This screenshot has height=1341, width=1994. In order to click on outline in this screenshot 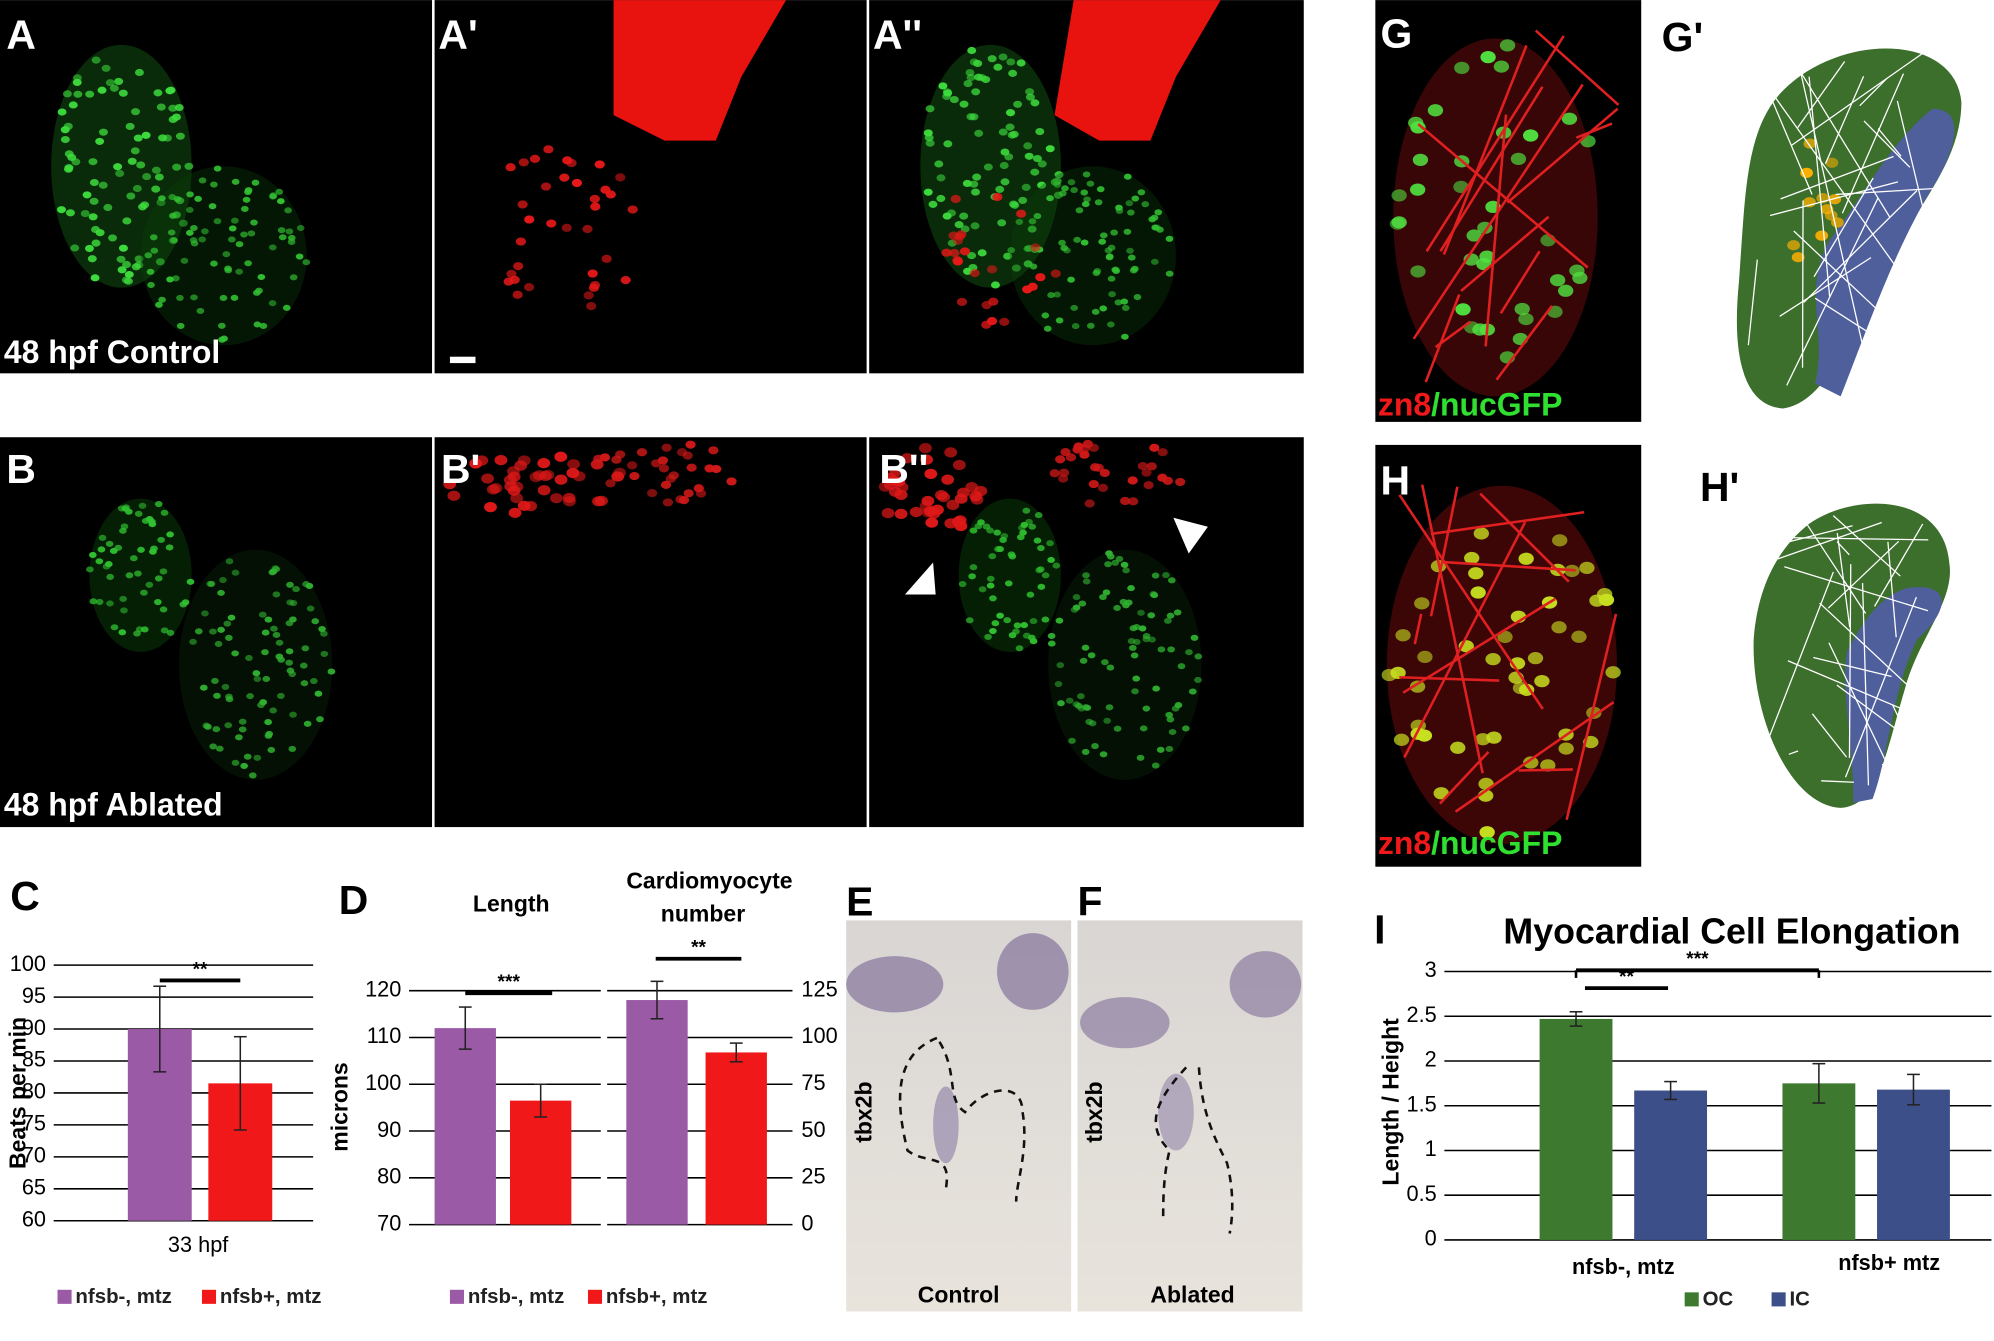, I will do `click(1194, 1150)`.